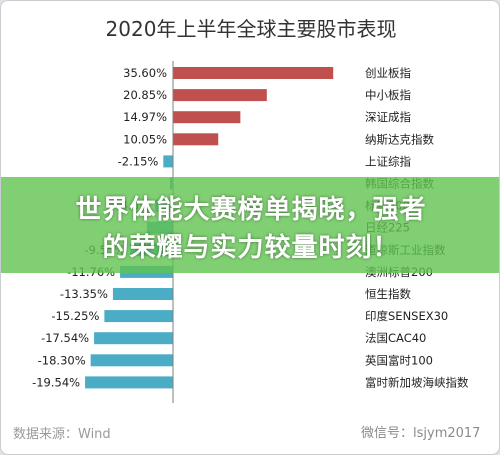 This screenshot has height=455, width=500. I want to click on category-label: 纳斯达克指数, so click(399, 139).